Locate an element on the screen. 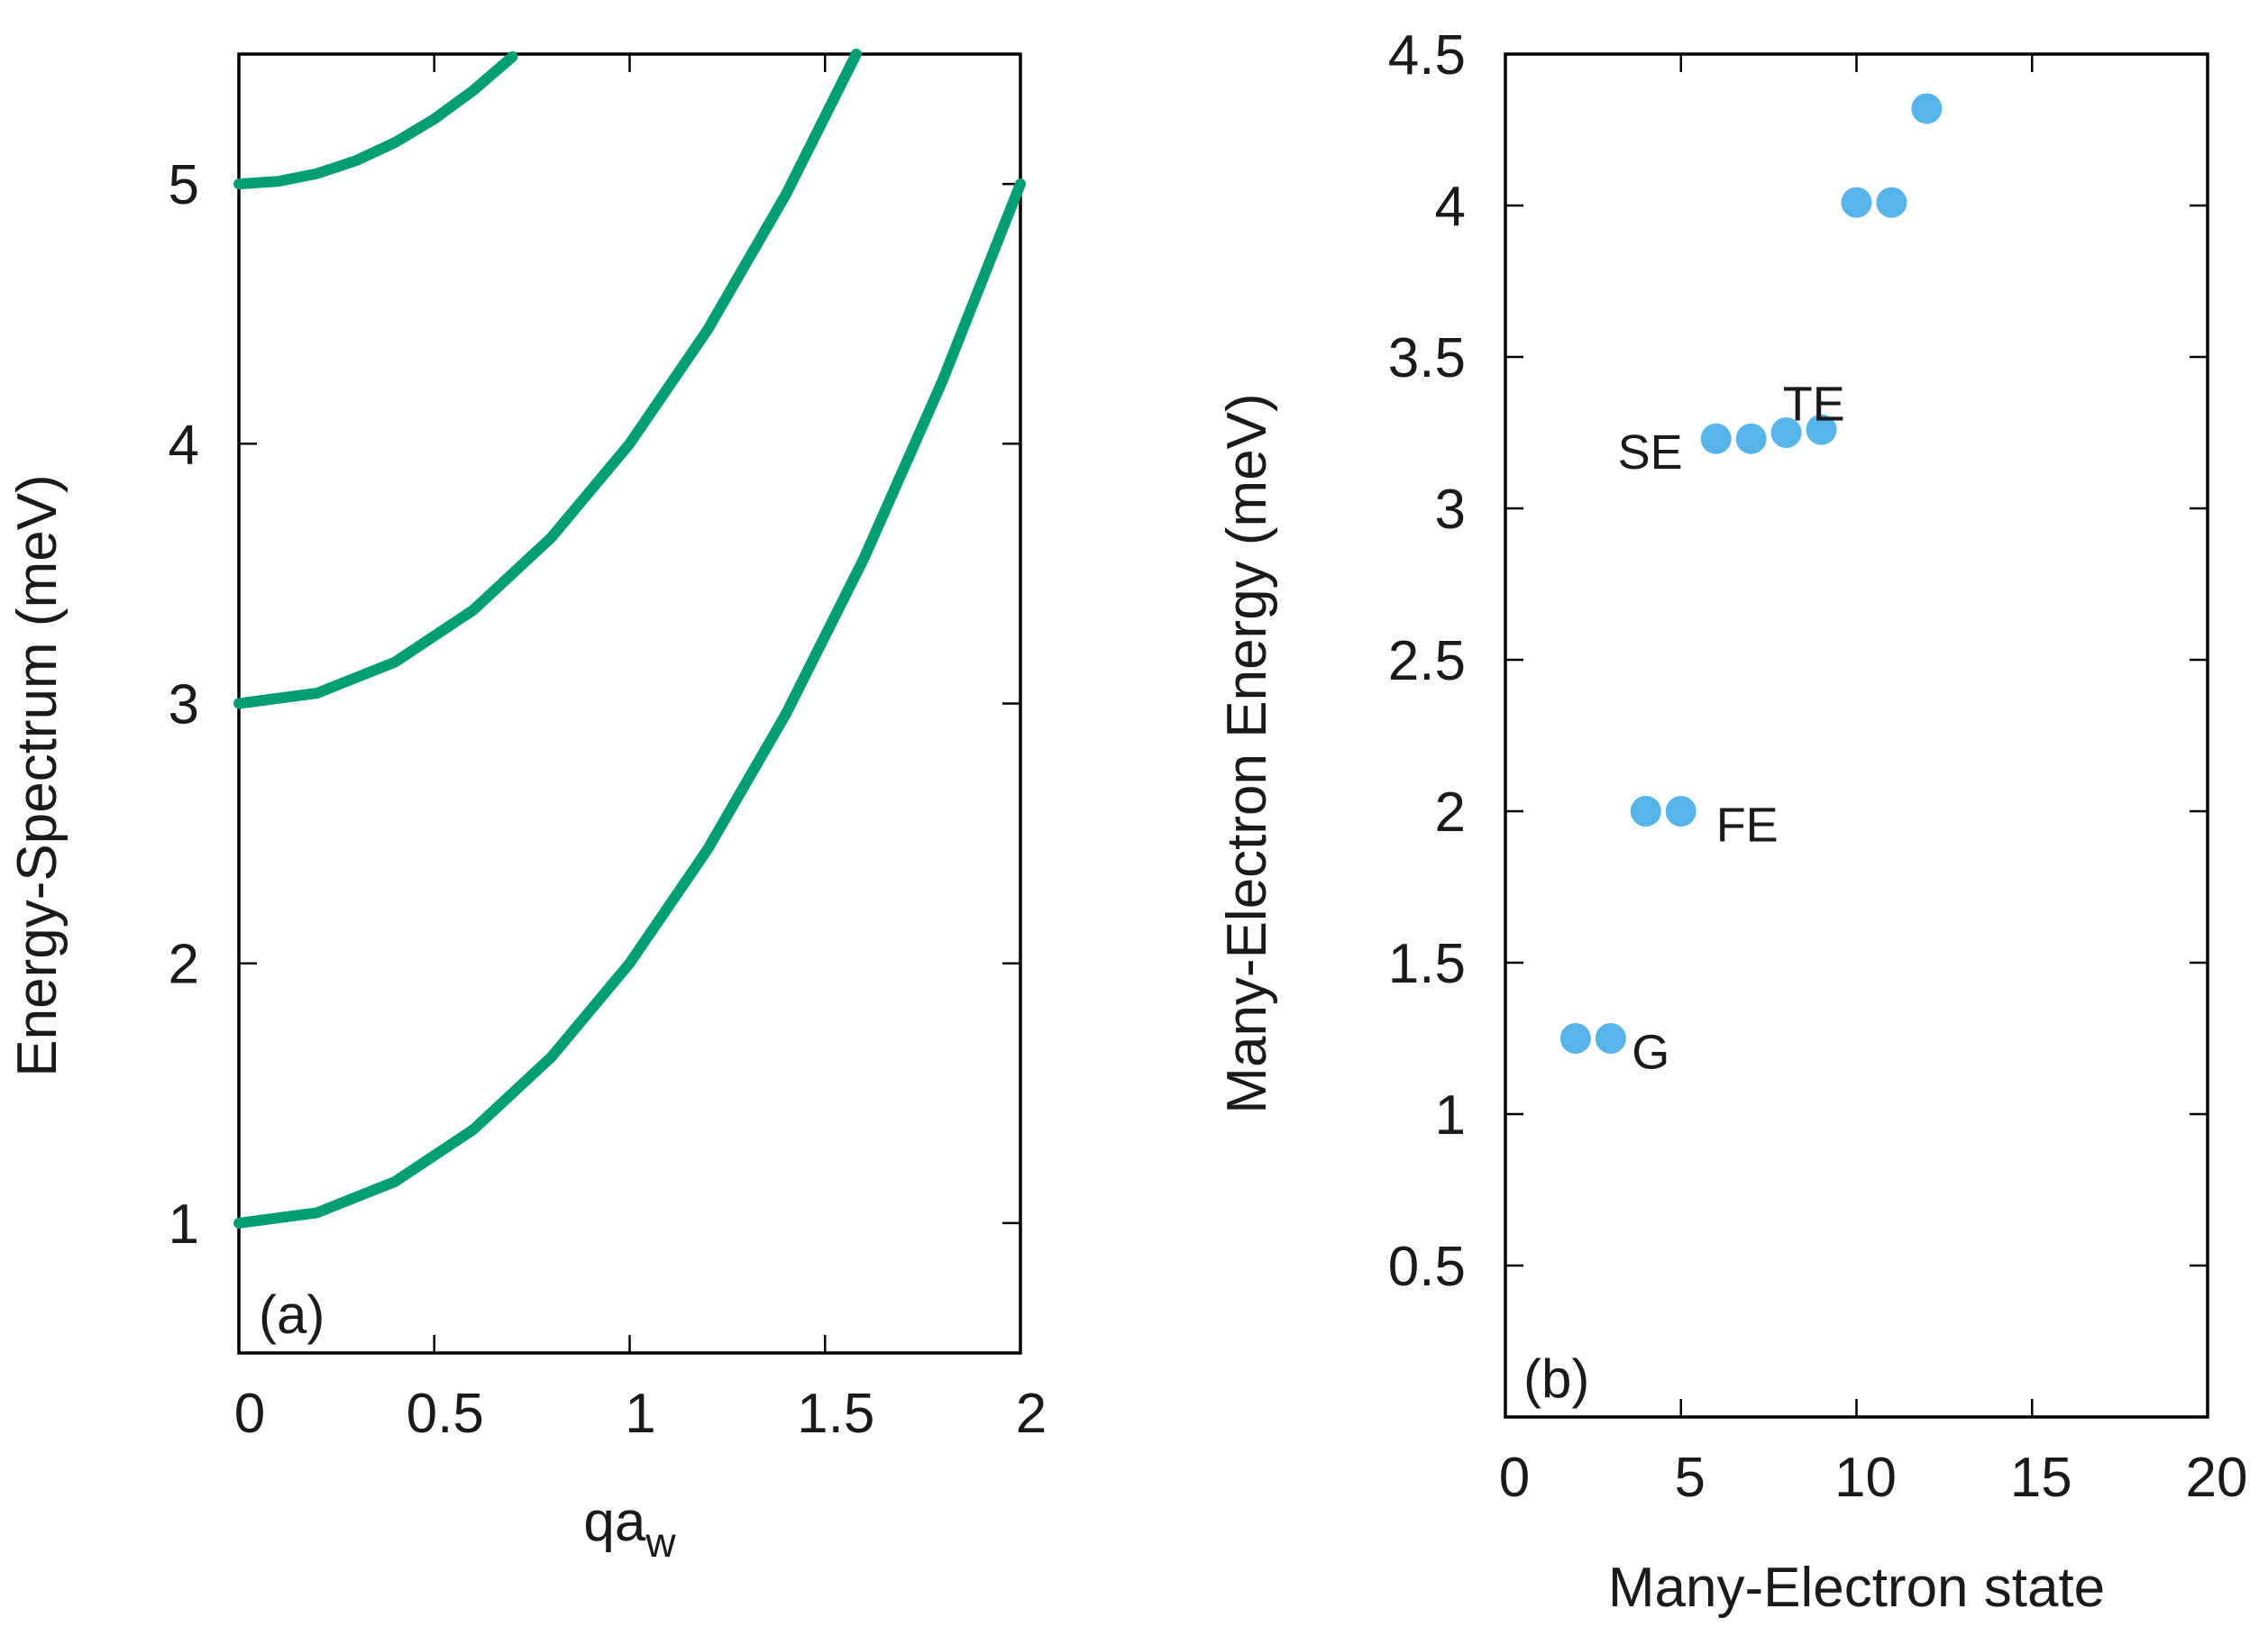 The height and width of the screenshot is (1627, 2268). panel-b-points is located at coordinates (1751, 573).